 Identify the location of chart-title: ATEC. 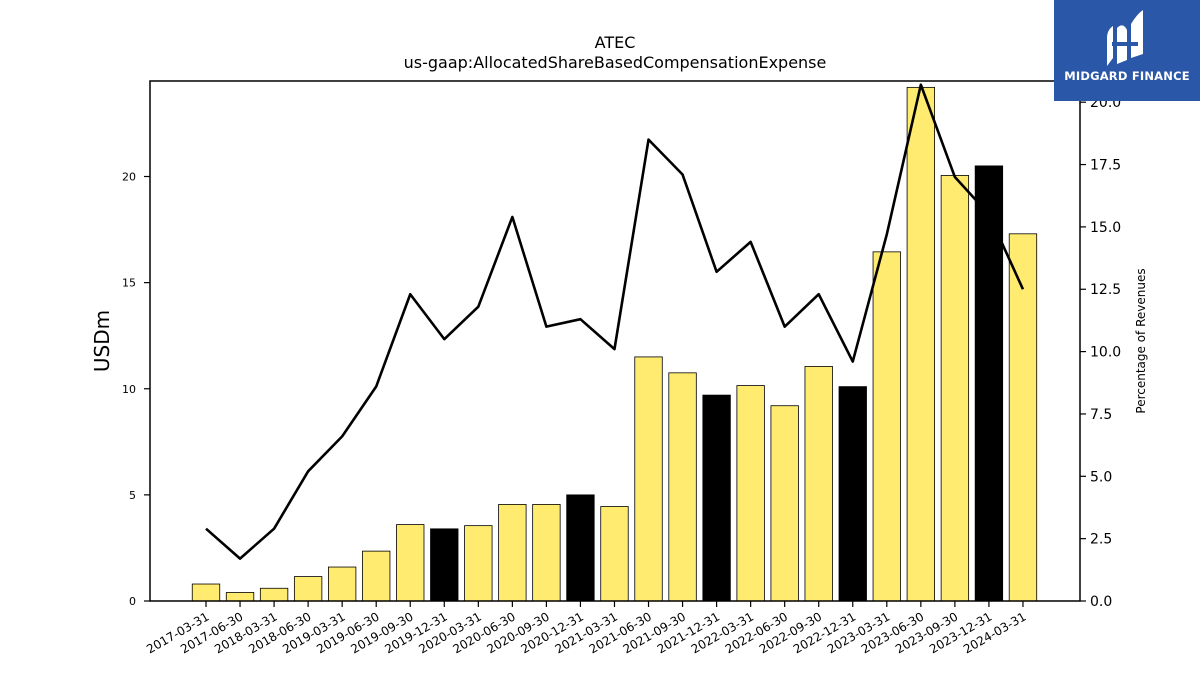
(615, 42).